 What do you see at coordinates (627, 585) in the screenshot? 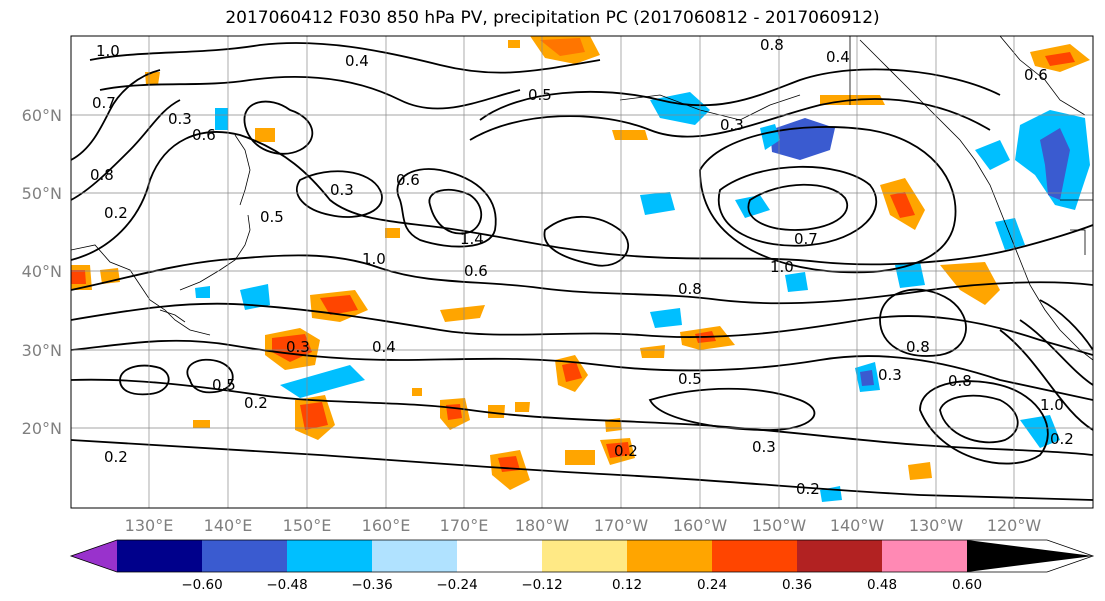
I see `colorbar-tick: 0.12` at bounding box center [627, 585].